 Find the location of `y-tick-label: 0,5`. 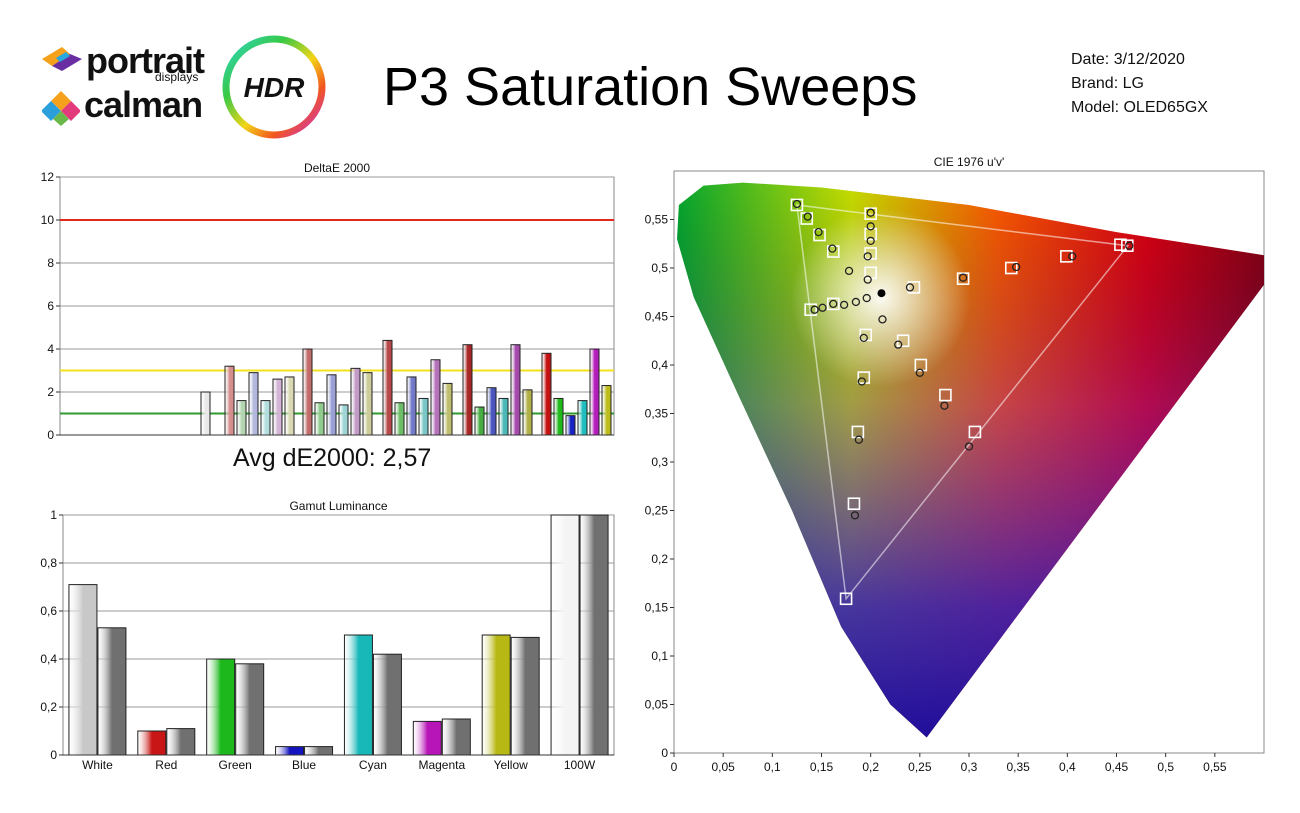

y-tick-label: 0,5 is located at coordinates (659, 268).